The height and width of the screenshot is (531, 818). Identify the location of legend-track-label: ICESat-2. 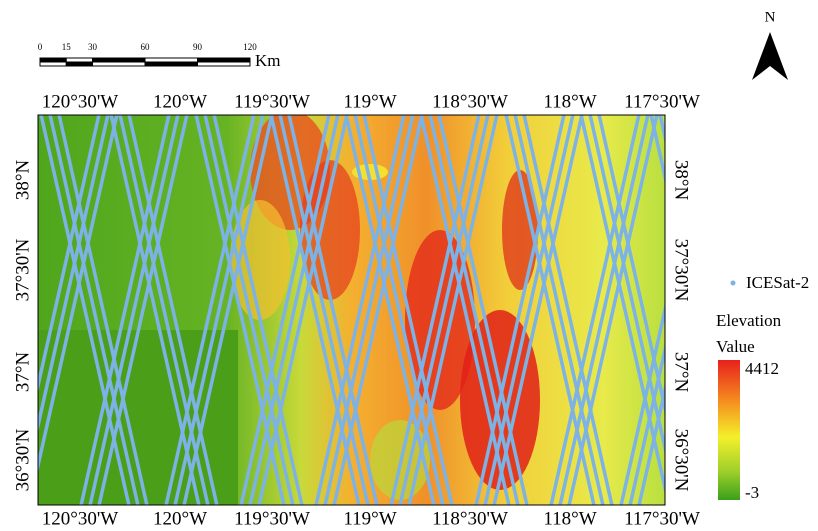
(777, 282).